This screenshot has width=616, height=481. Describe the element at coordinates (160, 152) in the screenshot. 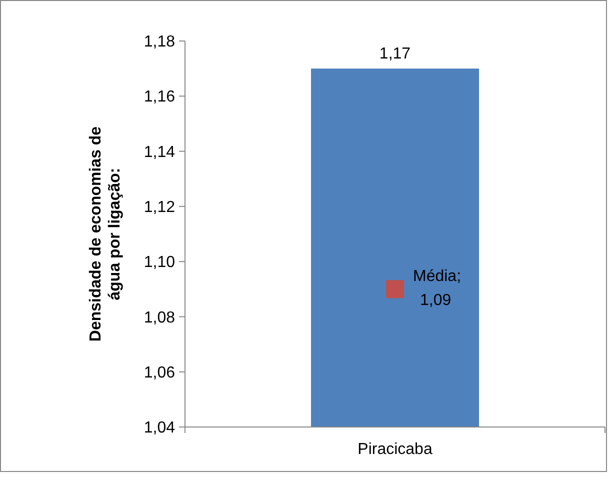

I see `y-tick-label: 1,14` at that location.